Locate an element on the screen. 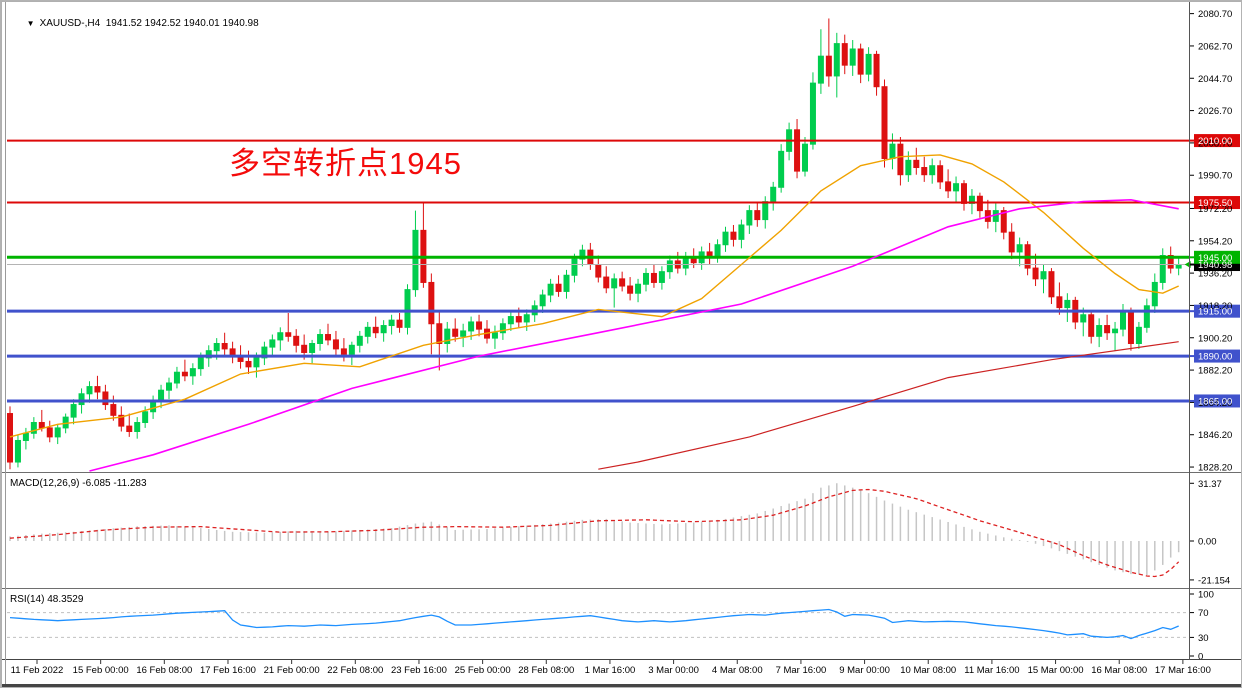 The image size is (1242, 688). time-tick-label: 16 Feb 08:00 is located at coordinates (164, 670).